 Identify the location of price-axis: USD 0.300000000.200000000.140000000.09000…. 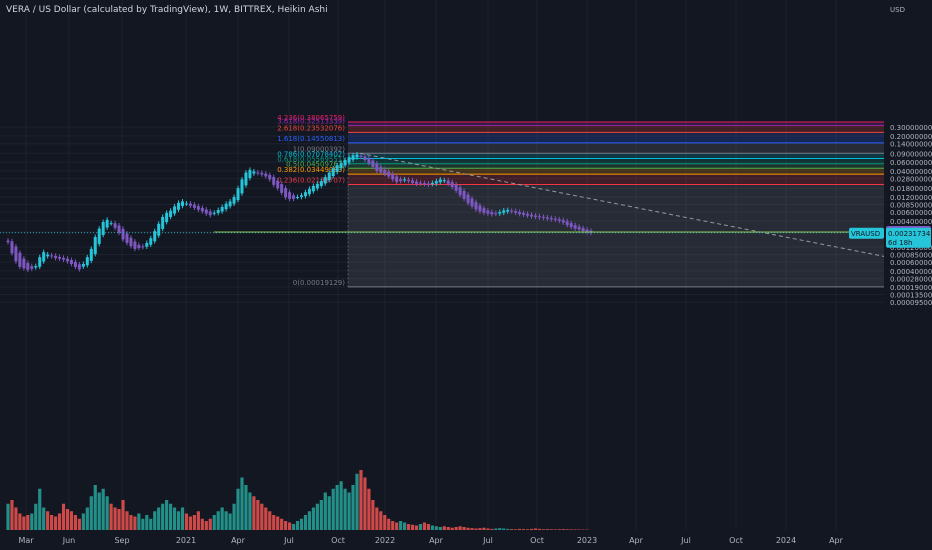
(890, 265).